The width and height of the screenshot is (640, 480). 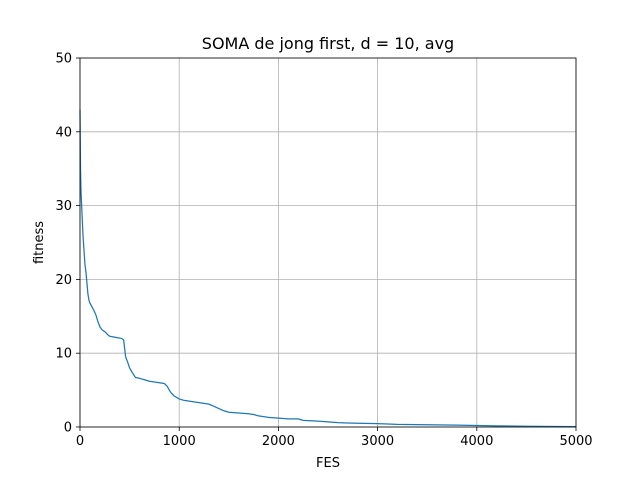 What do you see at coordinates (80, 441) in the screenshot?
I see `x-tick-label: 0` at bounding box center [80, 441].